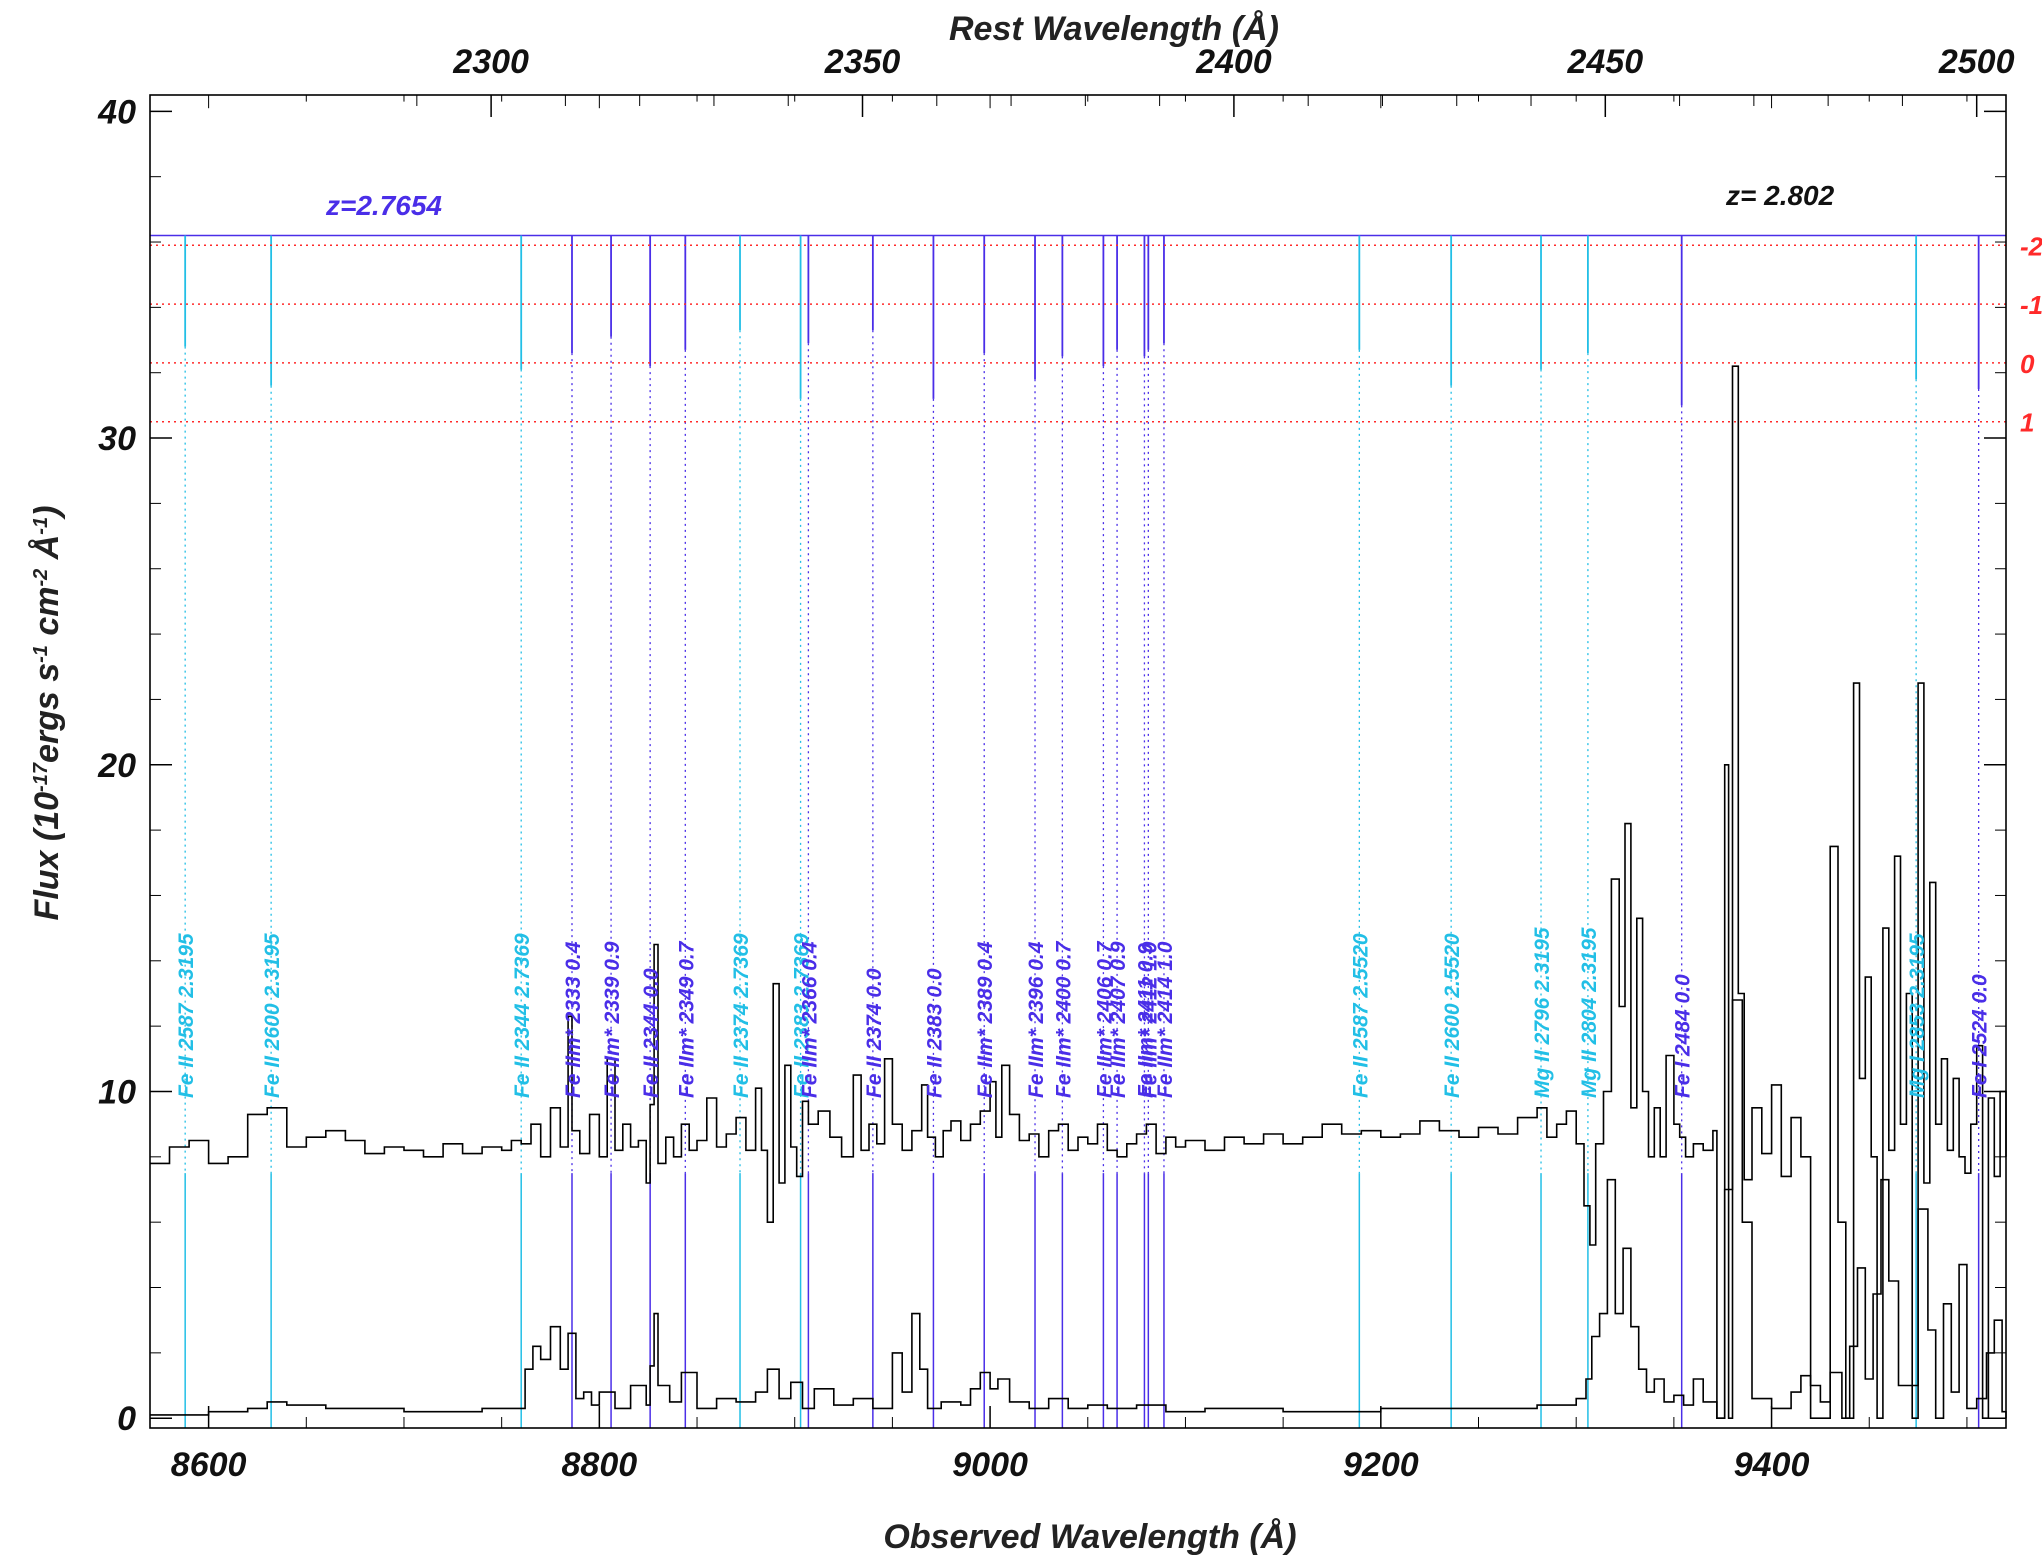 The height and width of the screenshot is (1555, 2042). What do you see at coordinates (1089, 1536) in the screenshot?
I see `x-axis-label: Observed Wavelength (Å)` at bounding box center [1089, 1536].